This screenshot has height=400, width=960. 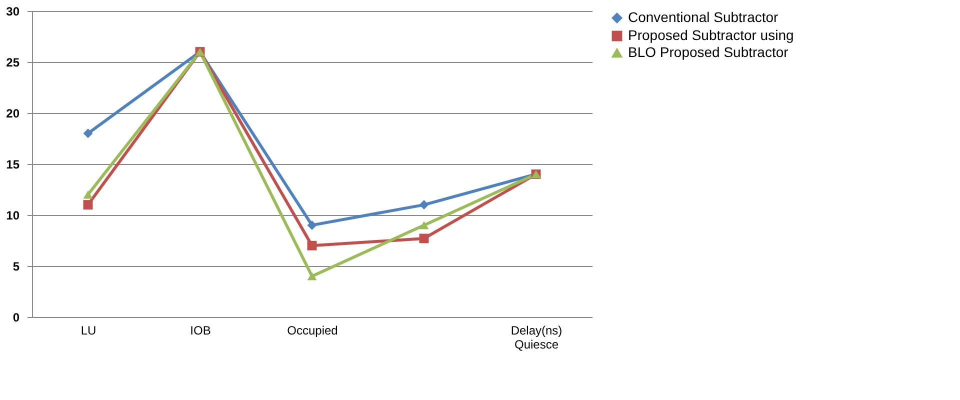 I want to click on y-tick-label: 5, so click(x=16, y=267).